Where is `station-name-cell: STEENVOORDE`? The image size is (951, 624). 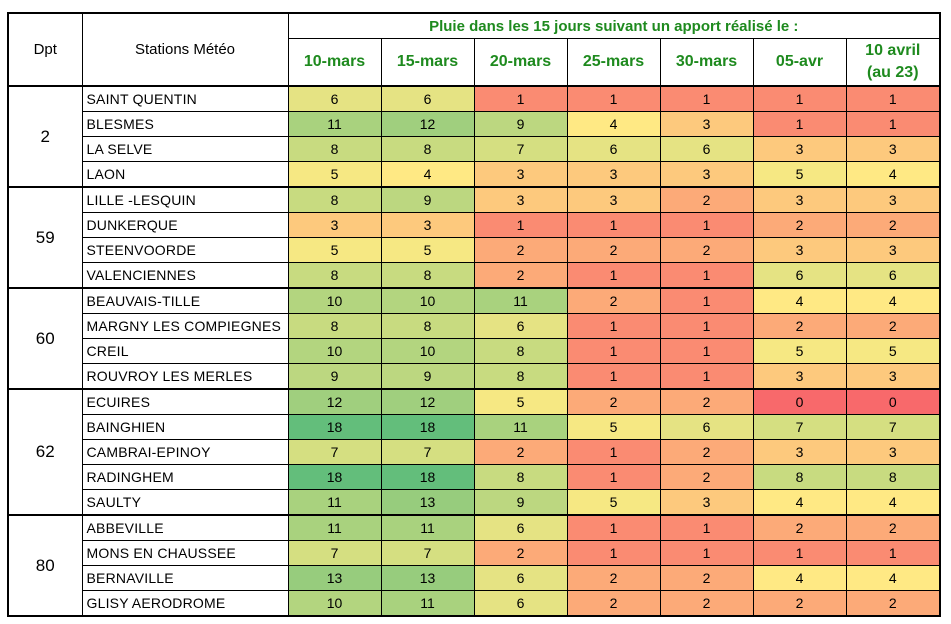
station-name-cell: STEENVOORDE is located at coordinates (185, 250).